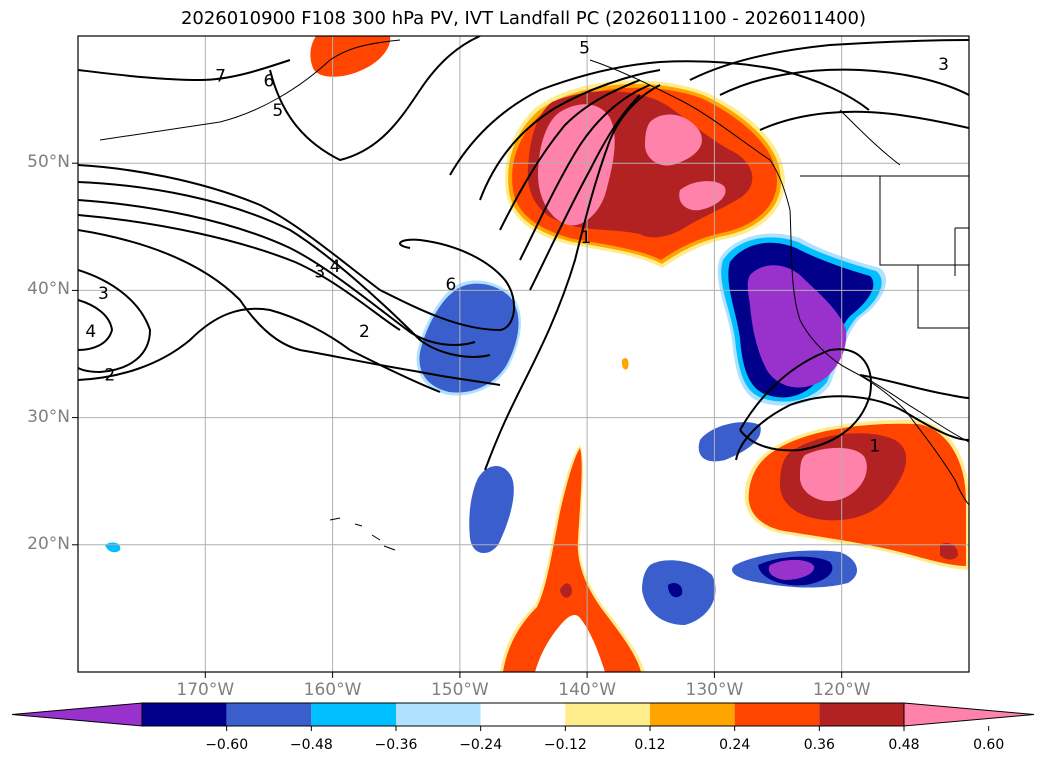 The image size is (1047, 765). Describe the element at coordinates (565, 745) in the screenshot. I see `colorbar-tick-label: −0.12` at that location.